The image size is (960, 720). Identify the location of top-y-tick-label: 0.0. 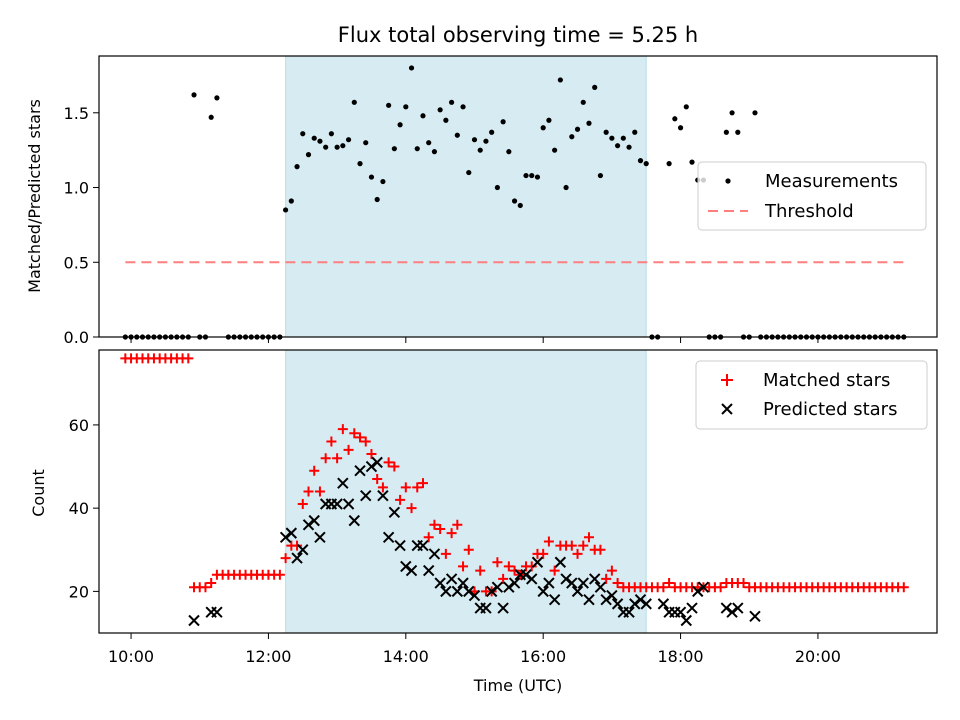
(76, 337).